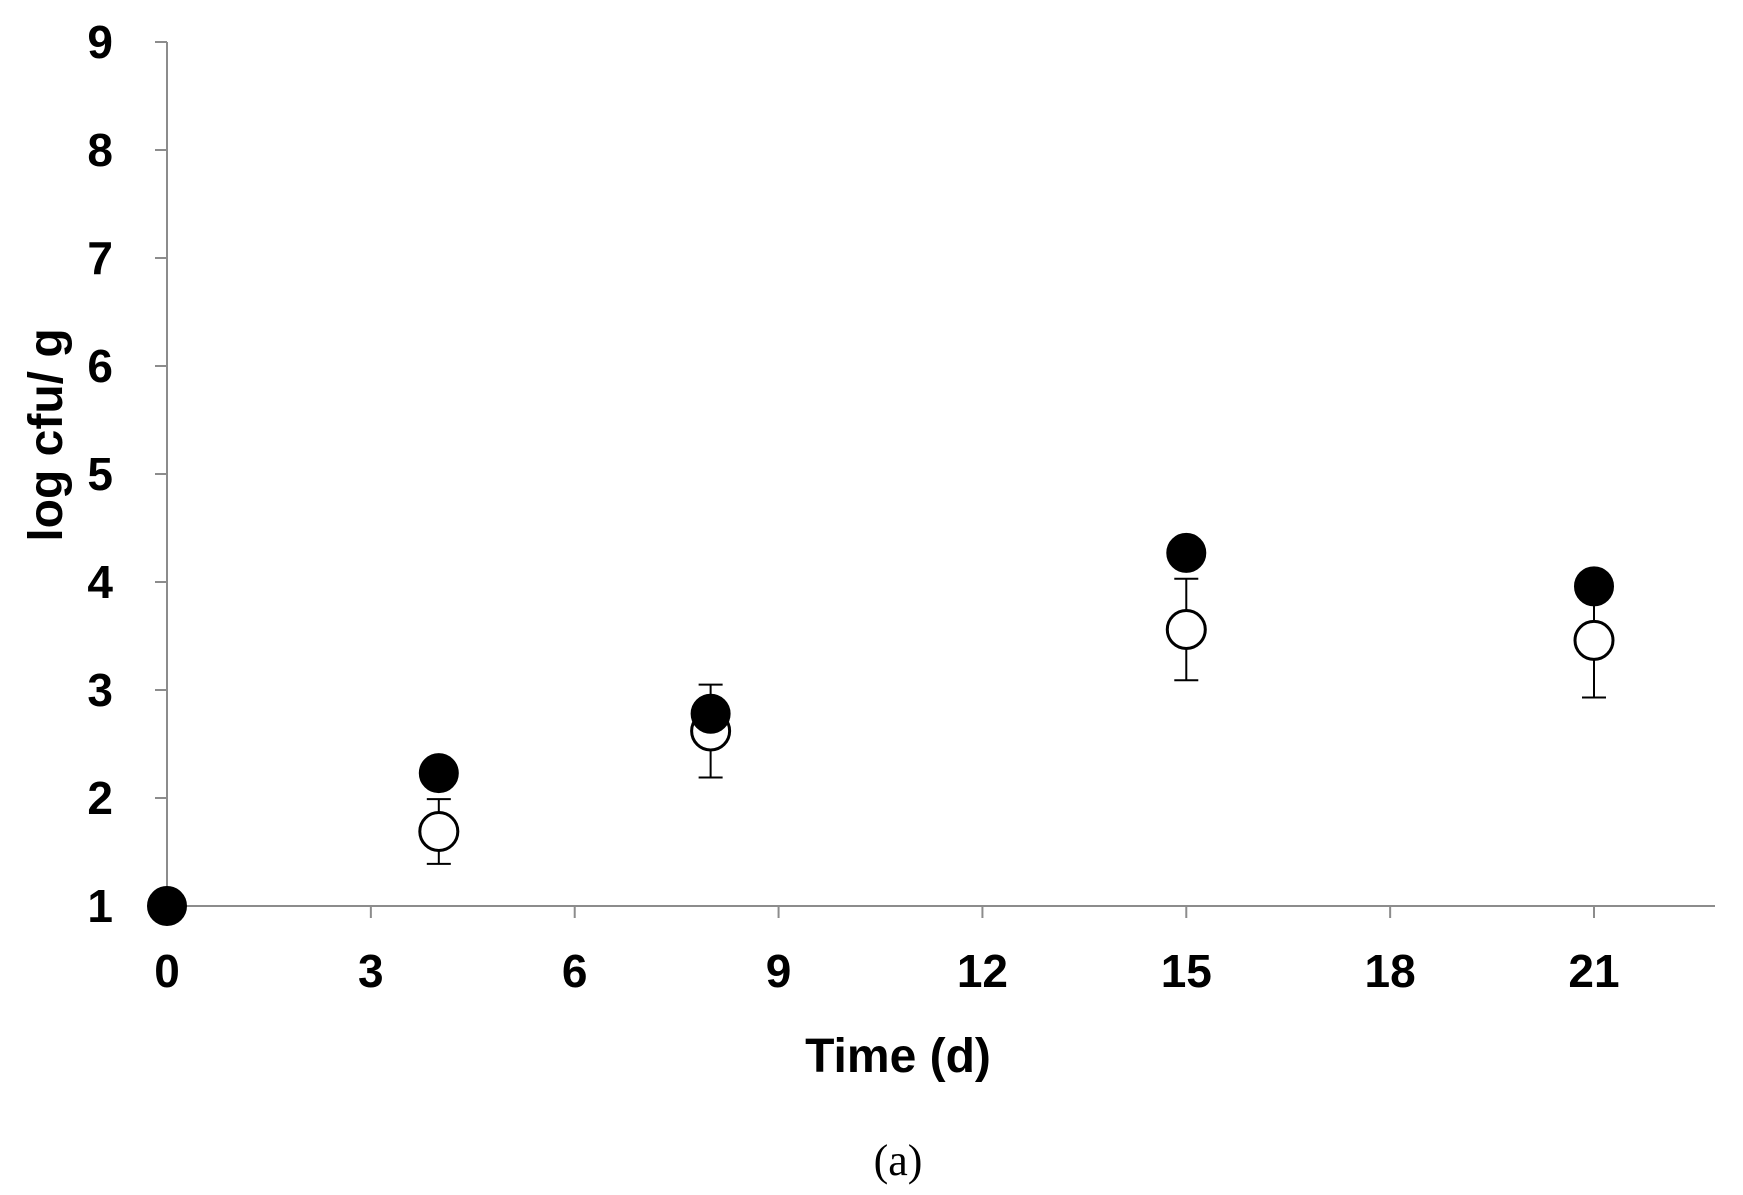 This screenshot has width=1743, height=1195. Describe the element at coordinates (100, 582) in the screenshot. I see `y-tick-label: 4` at that location.